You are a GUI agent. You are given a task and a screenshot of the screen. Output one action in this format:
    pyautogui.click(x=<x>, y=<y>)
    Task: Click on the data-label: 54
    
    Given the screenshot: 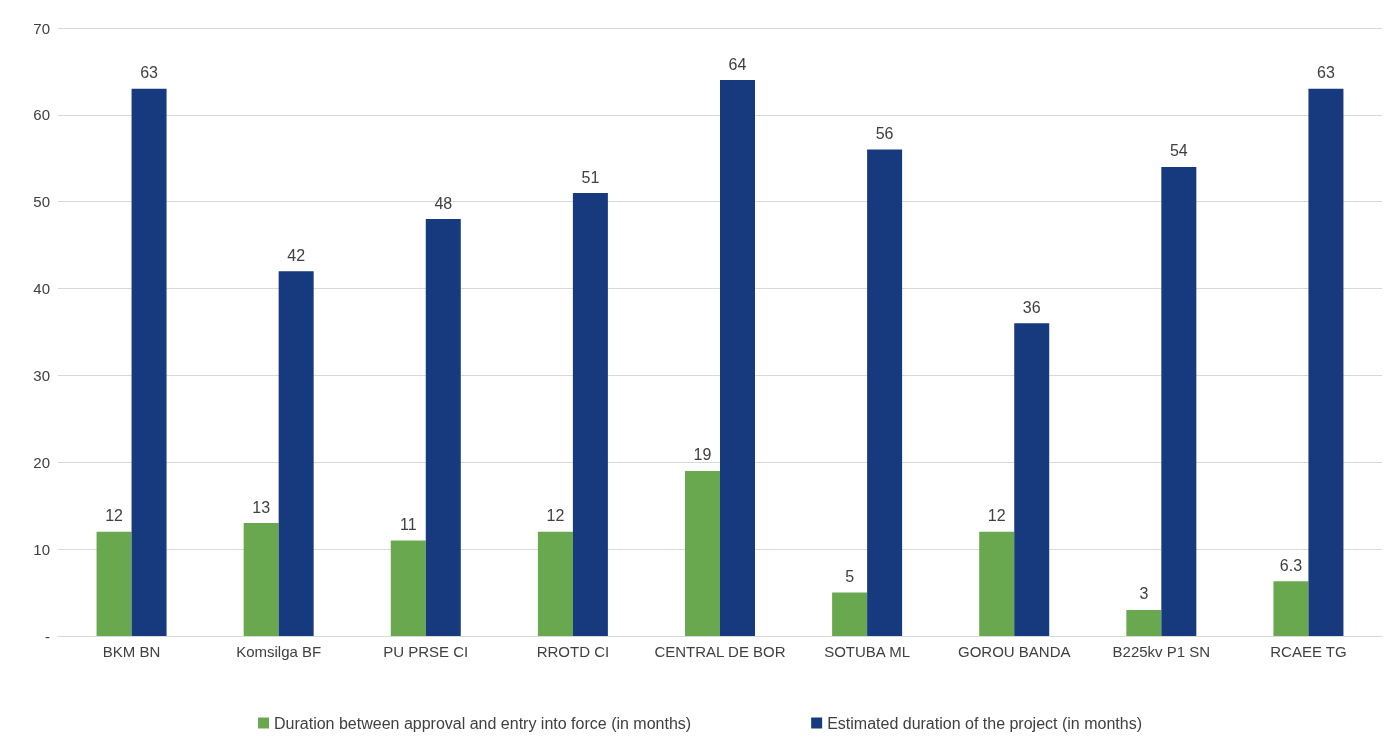 What is the action you would take?
    pyautogui.click(x=1178, y=151)
    